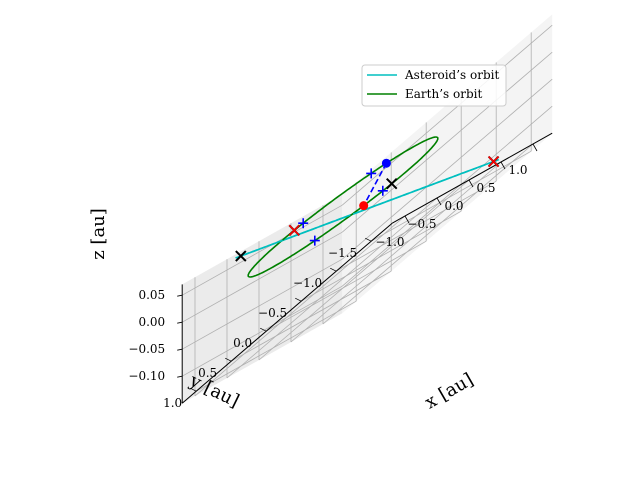 The width and height of the screenshot is (640, 480). I want to click on plot-markers, so click(367, 208).